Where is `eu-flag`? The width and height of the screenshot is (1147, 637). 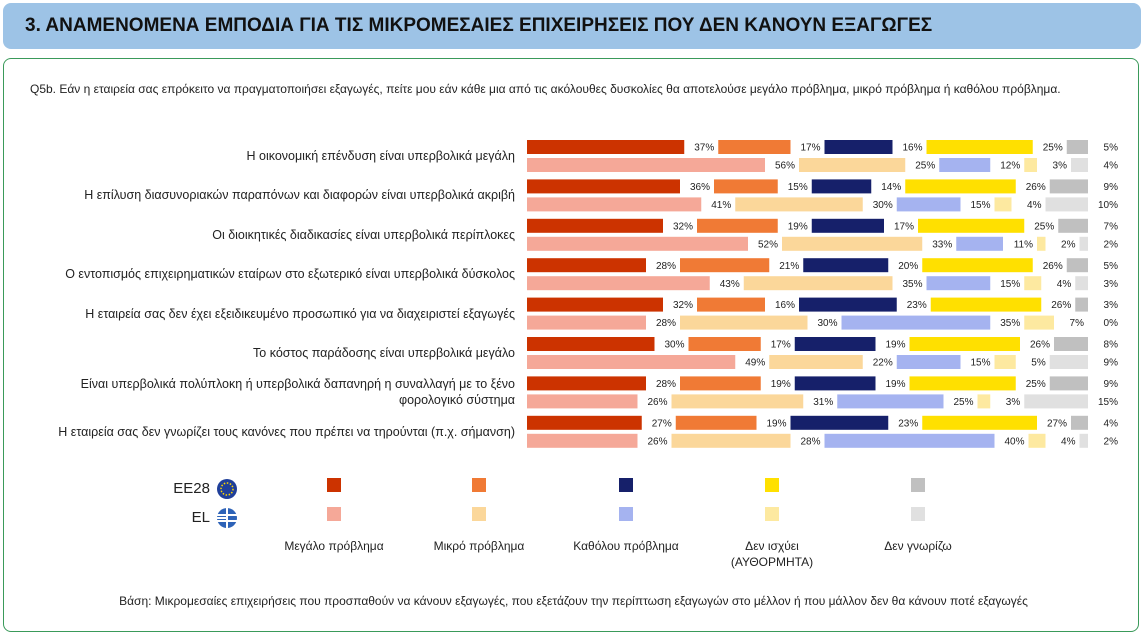 eu-flag is located at coordinates (227, 489).